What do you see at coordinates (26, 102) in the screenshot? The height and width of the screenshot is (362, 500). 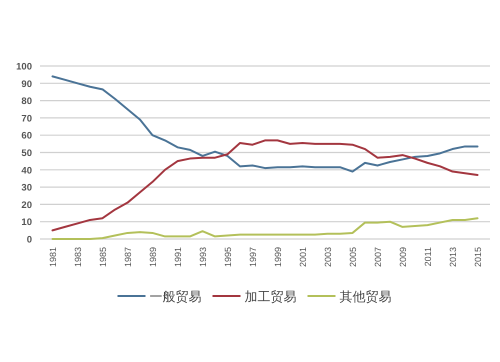 I see `y-tick-label: 80` at bounding box center [26, 102].